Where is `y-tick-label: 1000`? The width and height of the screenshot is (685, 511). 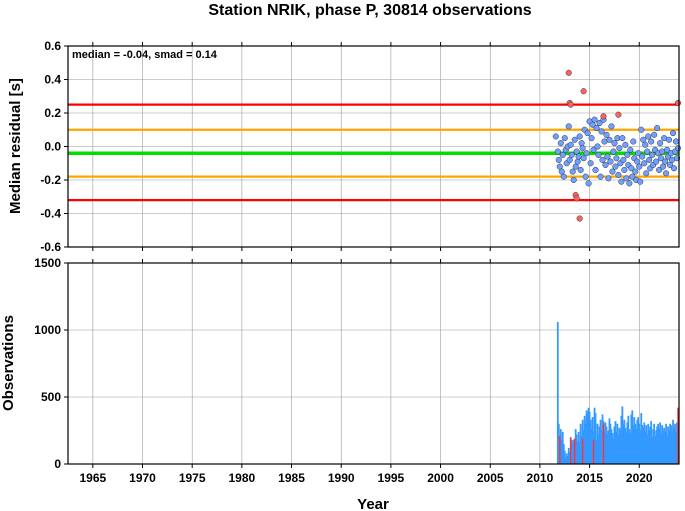
y-tick-label: 1000 is located at coordinates (47, 330).